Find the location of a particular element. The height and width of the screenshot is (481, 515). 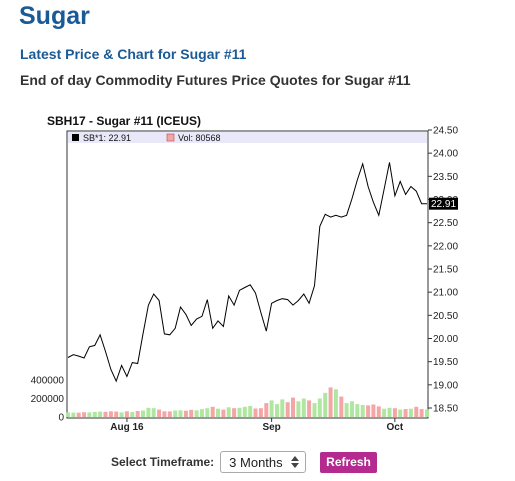

volume-tick-label: 400000 is located at coordinates (48, 381).